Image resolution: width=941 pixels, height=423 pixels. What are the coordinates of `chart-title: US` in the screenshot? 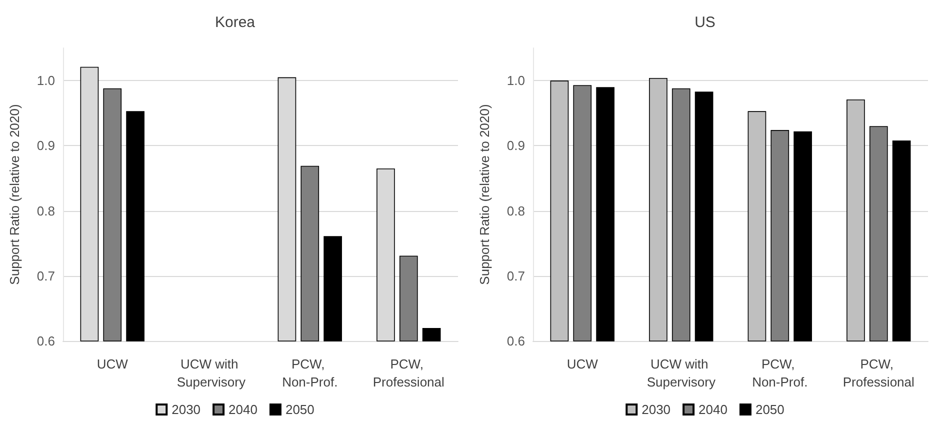 It's located at (705, 22).